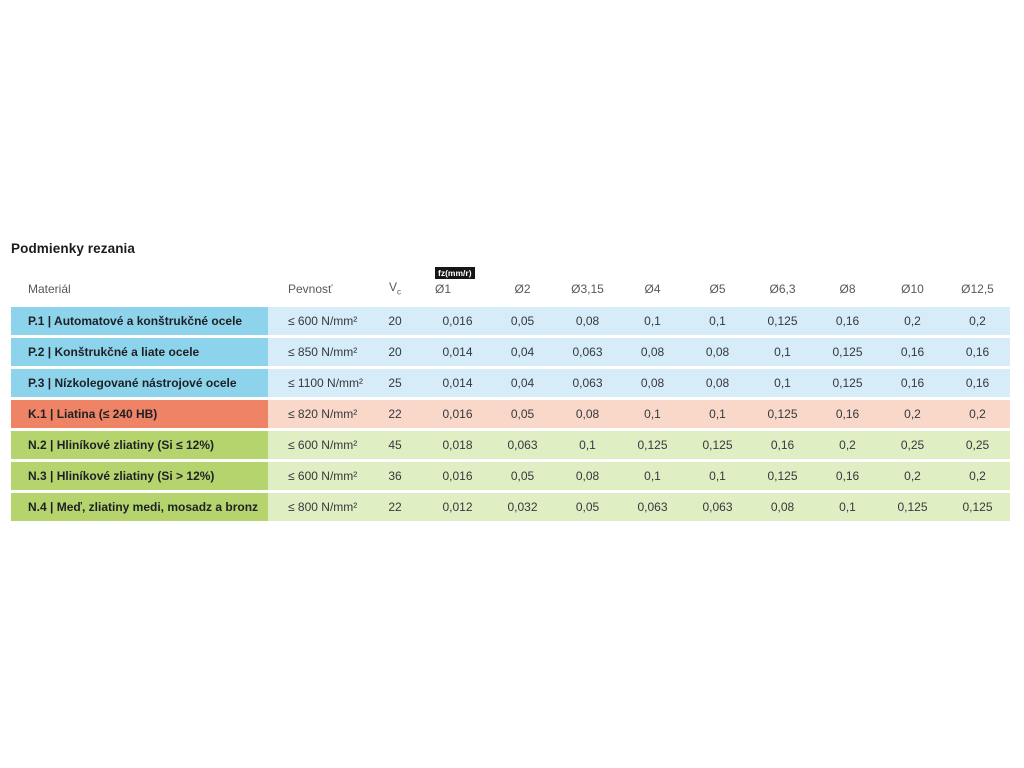 The width and height of the screenshot is (1024, 768). I want to click on col-header-d5: Ø5, so click(717, 289).